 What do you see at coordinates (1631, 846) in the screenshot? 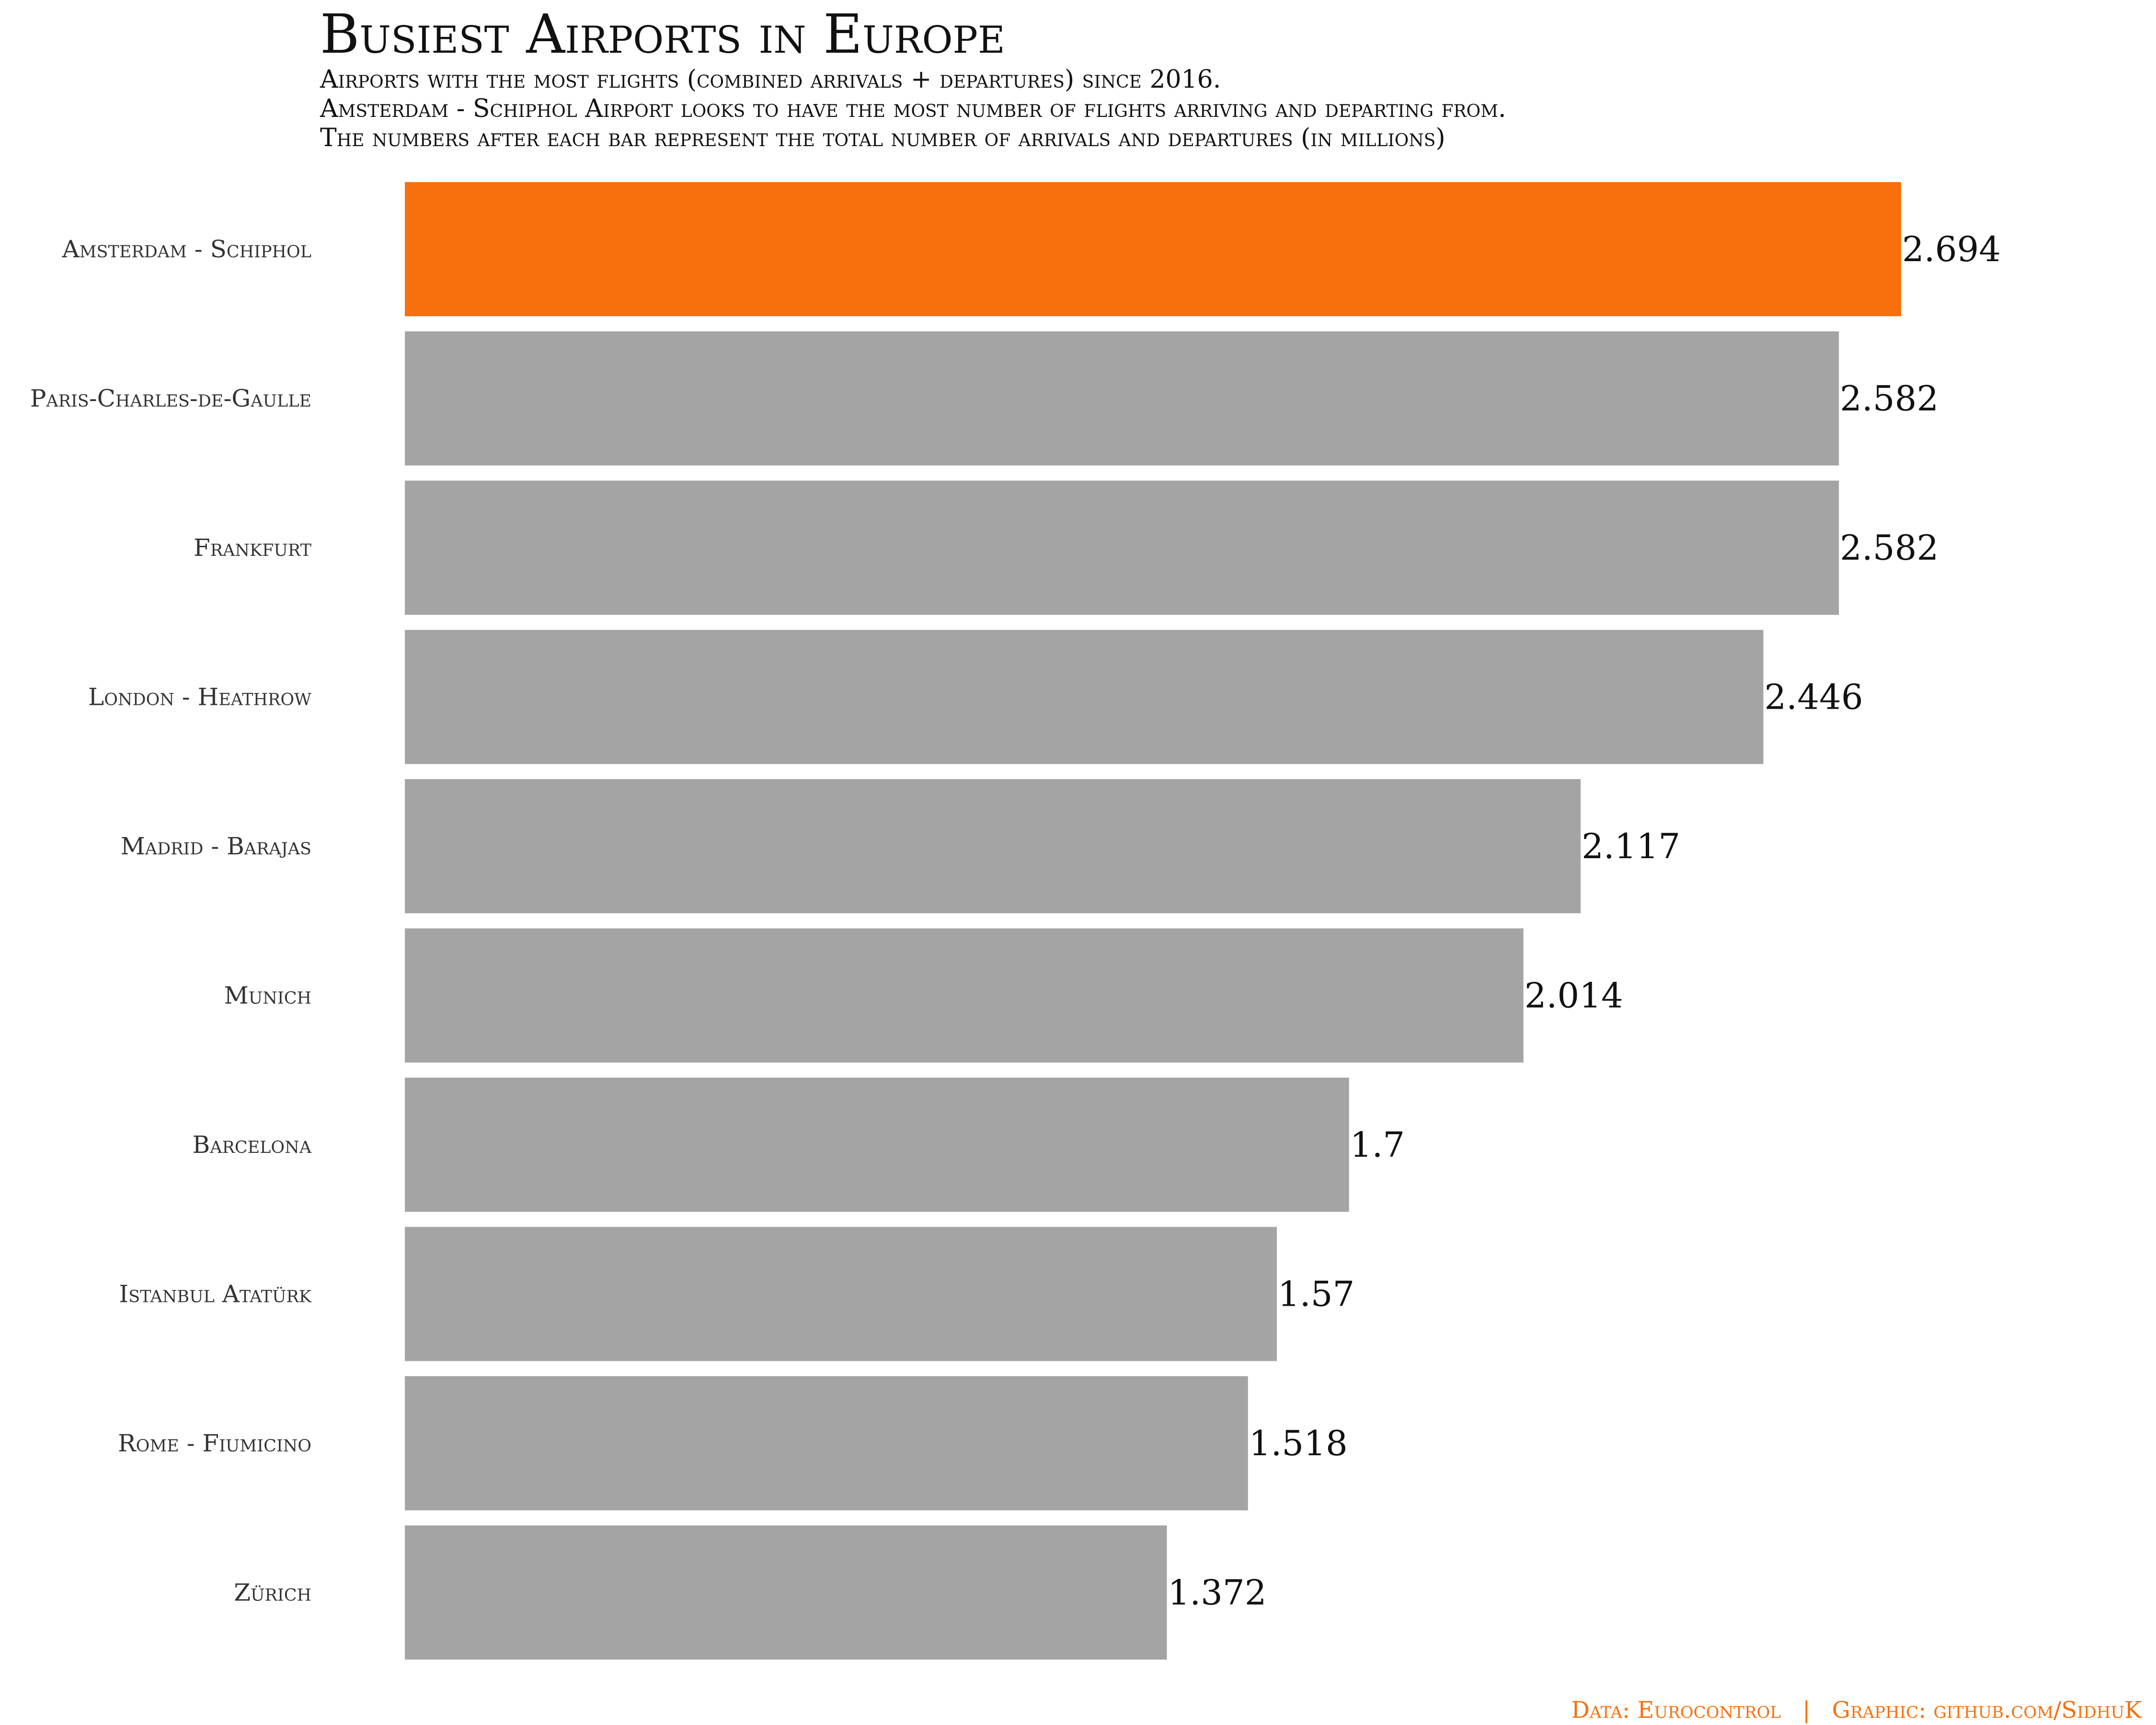
I see `value-label-4: 2.117` at bounding box center [1631, 846].